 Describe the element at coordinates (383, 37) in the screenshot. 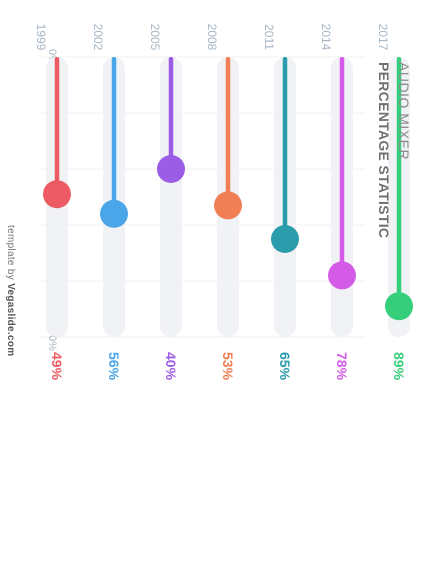

I see `category-label: 2017` at that location.